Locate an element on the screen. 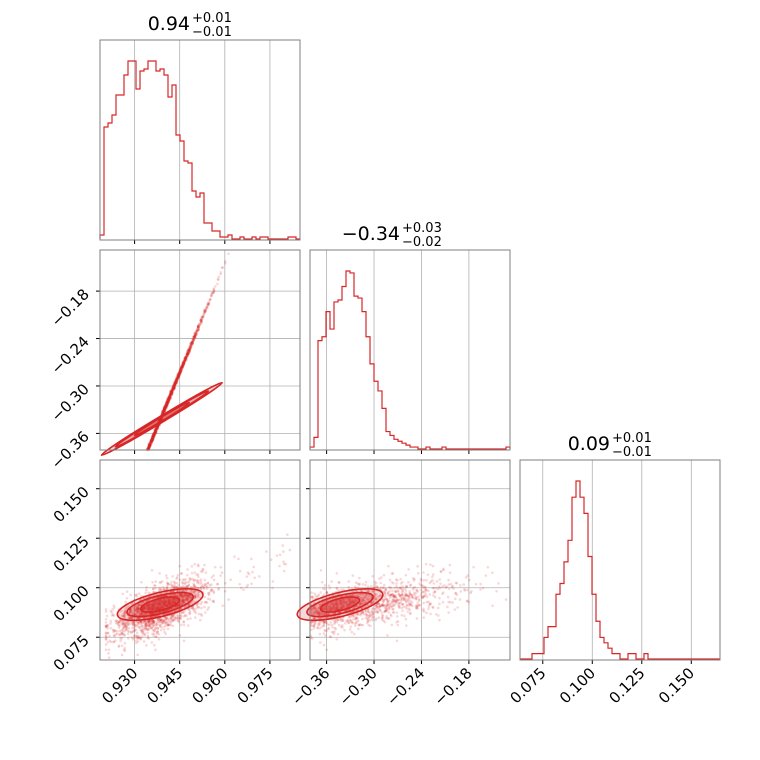  histogram-series is located at coordinates (199, 150).